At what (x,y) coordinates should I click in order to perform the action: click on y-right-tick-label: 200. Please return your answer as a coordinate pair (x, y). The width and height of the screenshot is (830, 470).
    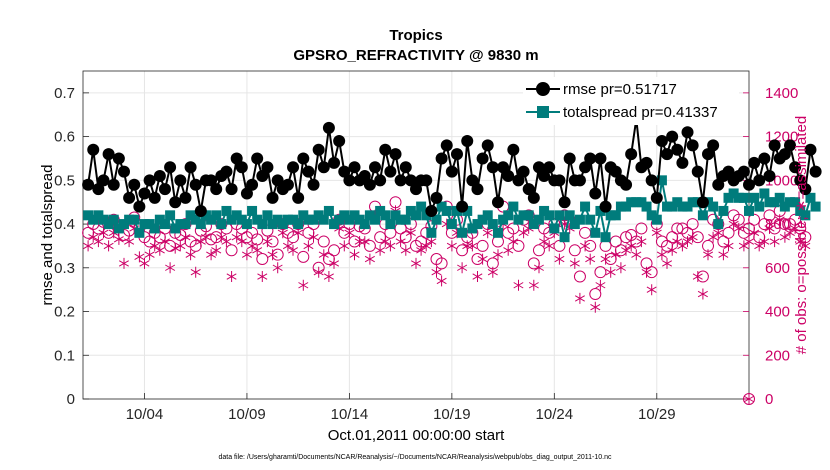
    Looking at the image, I should click on (777, 355).